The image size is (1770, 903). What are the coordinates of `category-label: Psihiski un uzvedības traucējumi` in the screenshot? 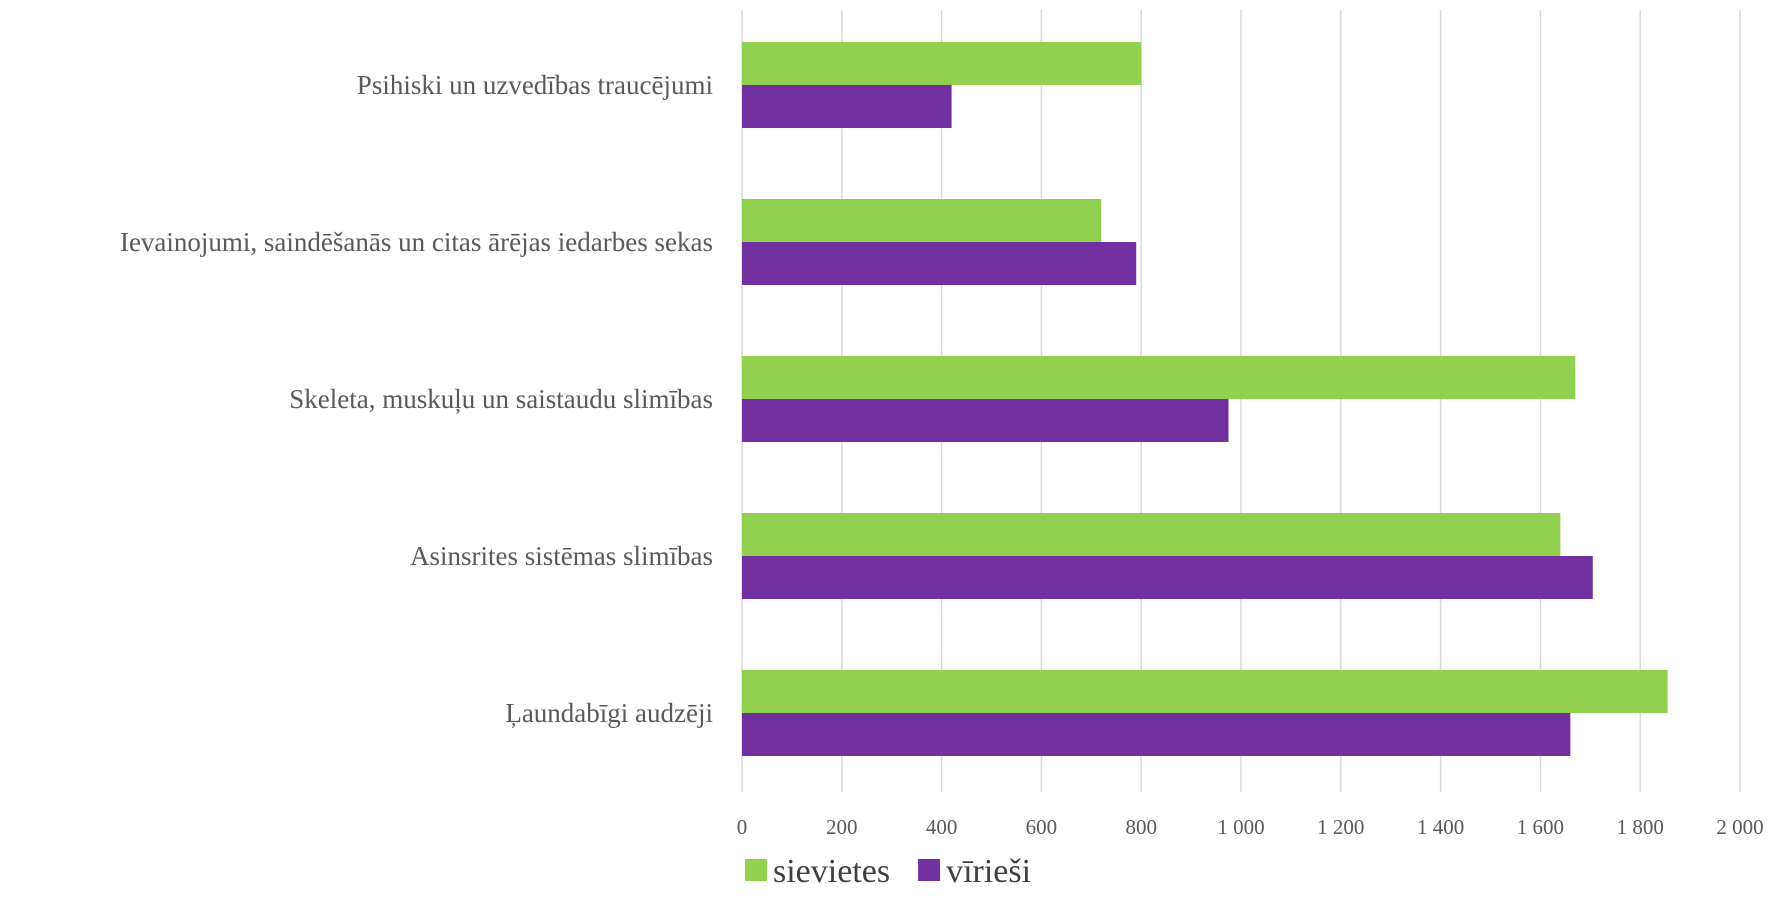 It's located at (535, 85).